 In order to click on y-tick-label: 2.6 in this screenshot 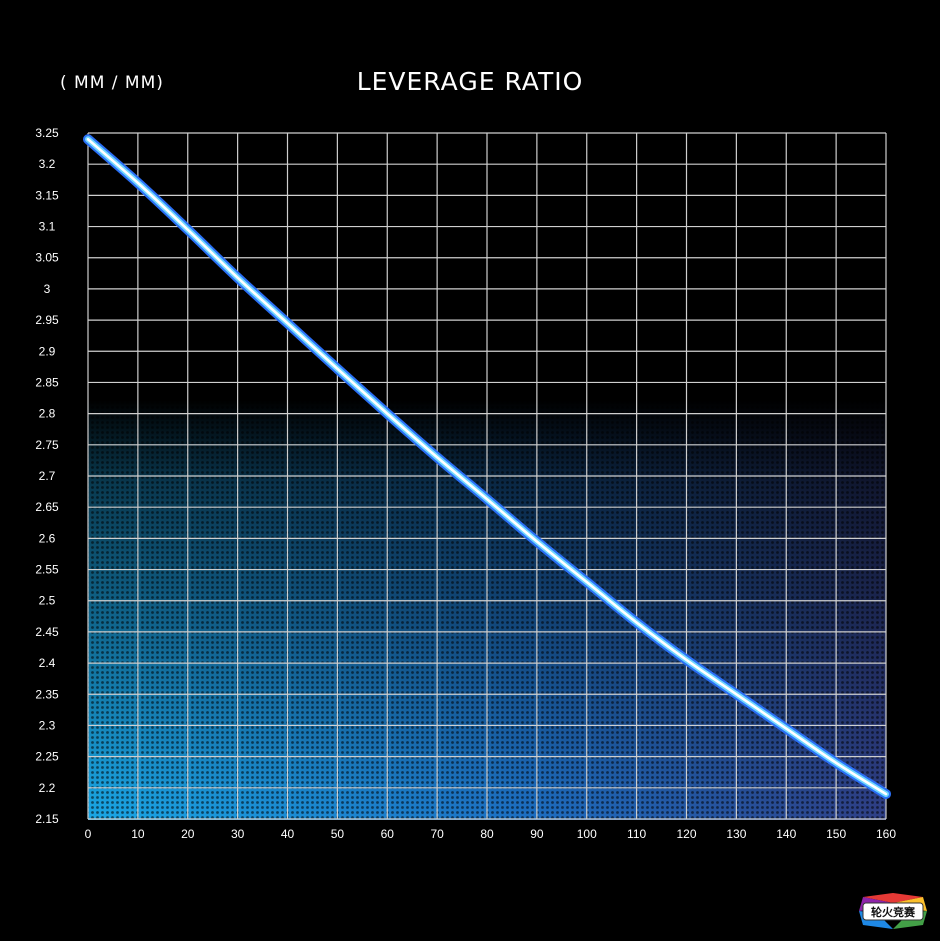, I will do `click(47, 538)`.